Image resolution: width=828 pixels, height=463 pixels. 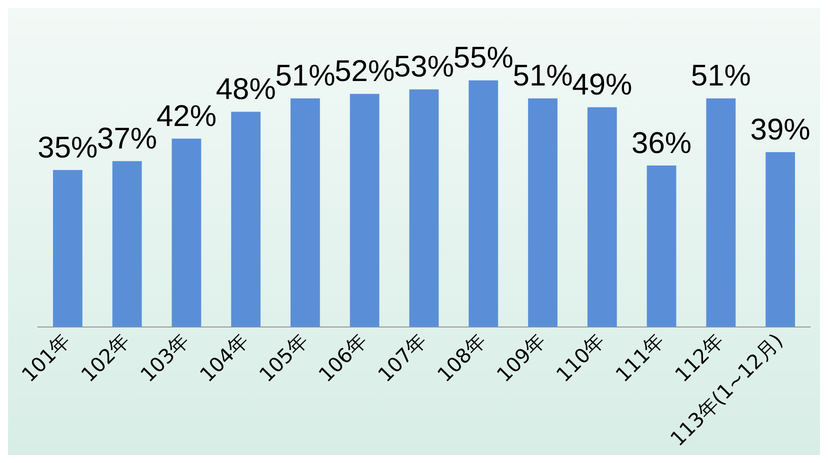 I want to click on data-label: 42%, so click(x=186, y=116).